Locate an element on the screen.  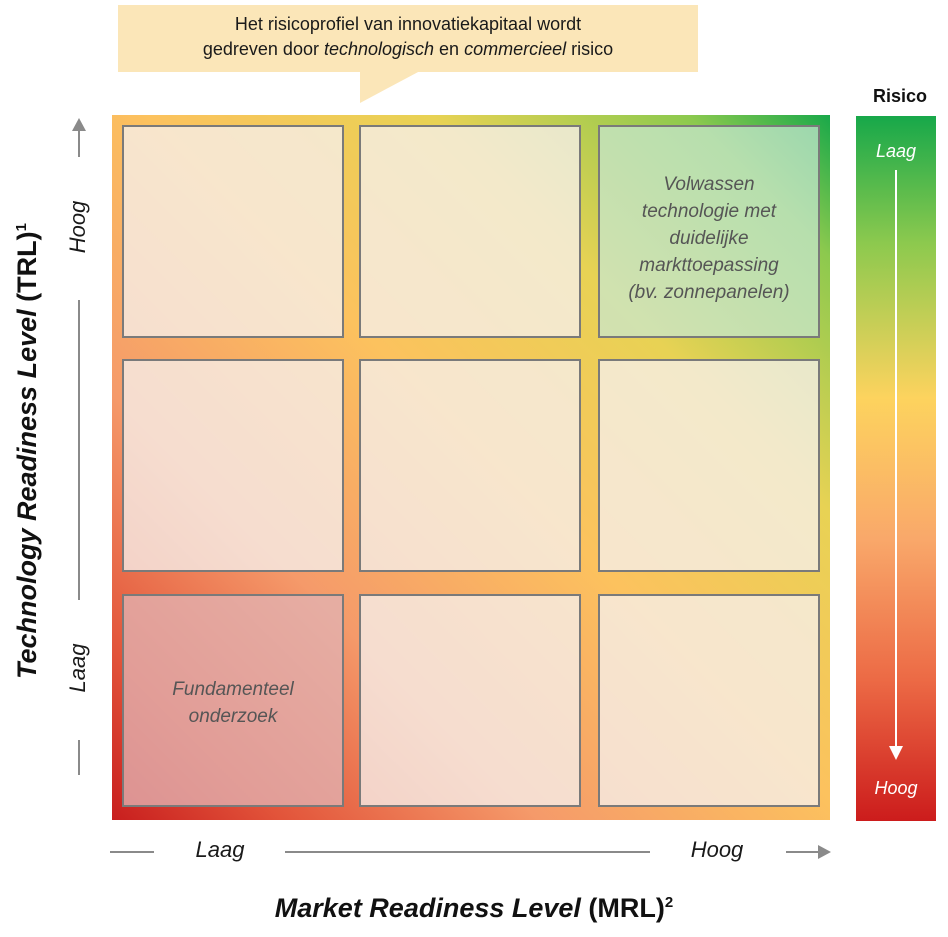
callout-pointer is located at coordinates (390, 87).